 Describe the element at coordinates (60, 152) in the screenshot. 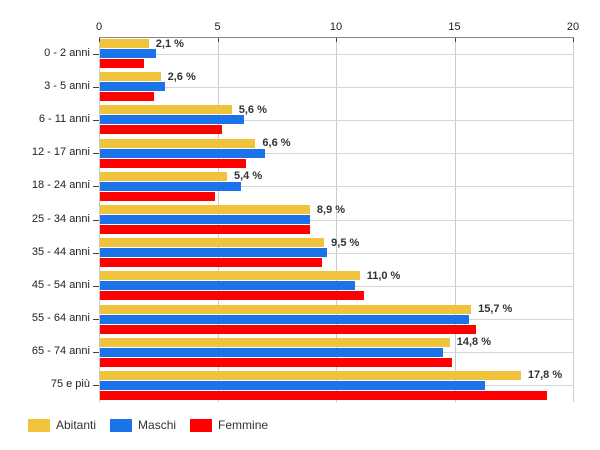

I see `category-label: 12 - 17 anni` at that location.